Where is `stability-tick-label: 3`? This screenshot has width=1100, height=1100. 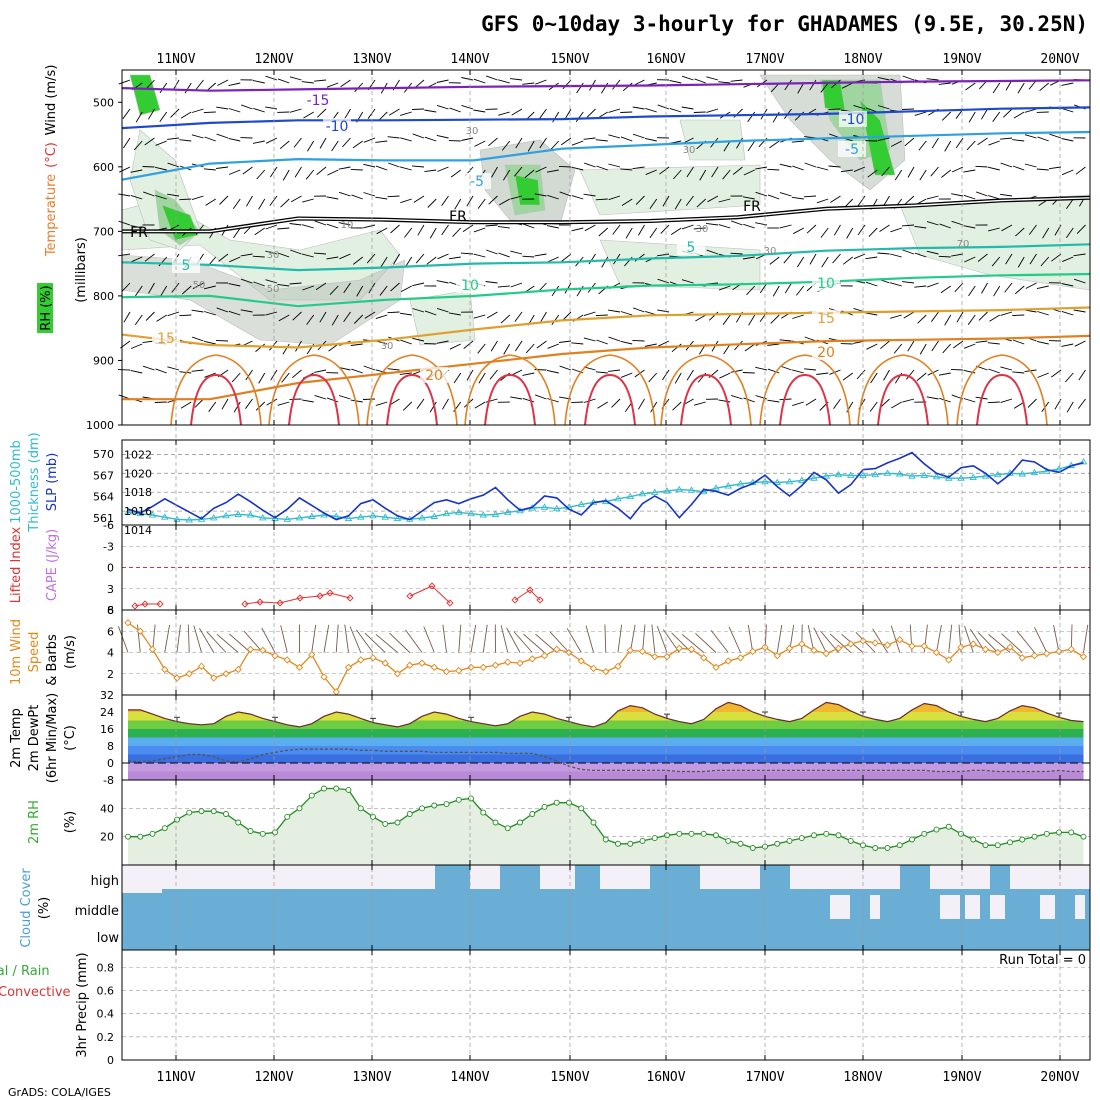
stability-tick-label: 3 is located at coordinates (110, 589).